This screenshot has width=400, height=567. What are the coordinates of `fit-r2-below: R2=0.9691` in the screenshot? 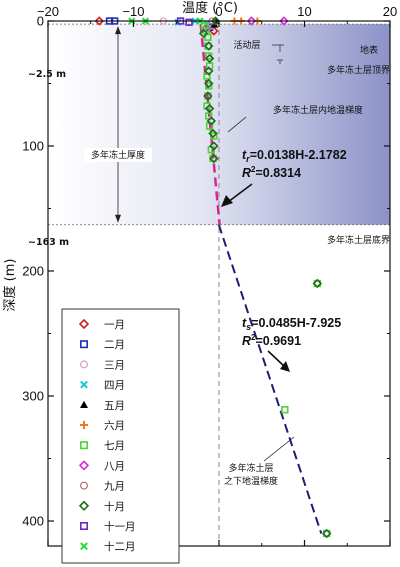 It's located at (271, 340).